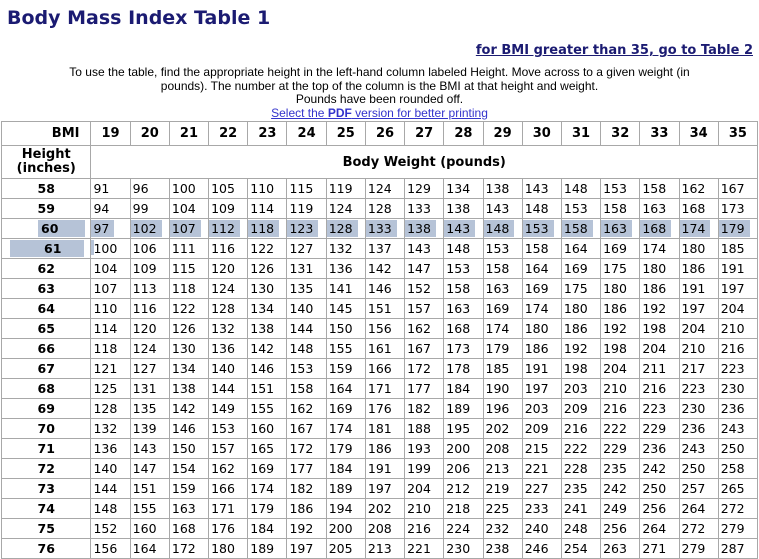 The image size is (759, 559). Describe the element at coordinates (189, 208) in the screenshot. I see `weight-cell: 104` at that location.